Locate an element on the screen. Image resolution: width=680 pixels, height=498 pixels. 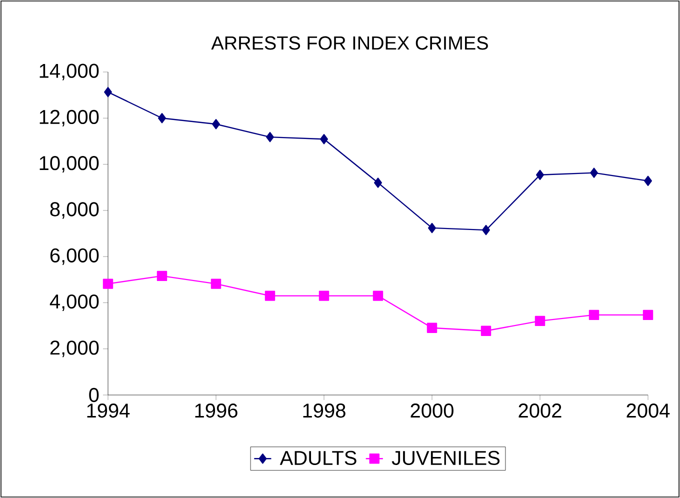
x-tick-label: 2000 is located at coordinates (432, 411).